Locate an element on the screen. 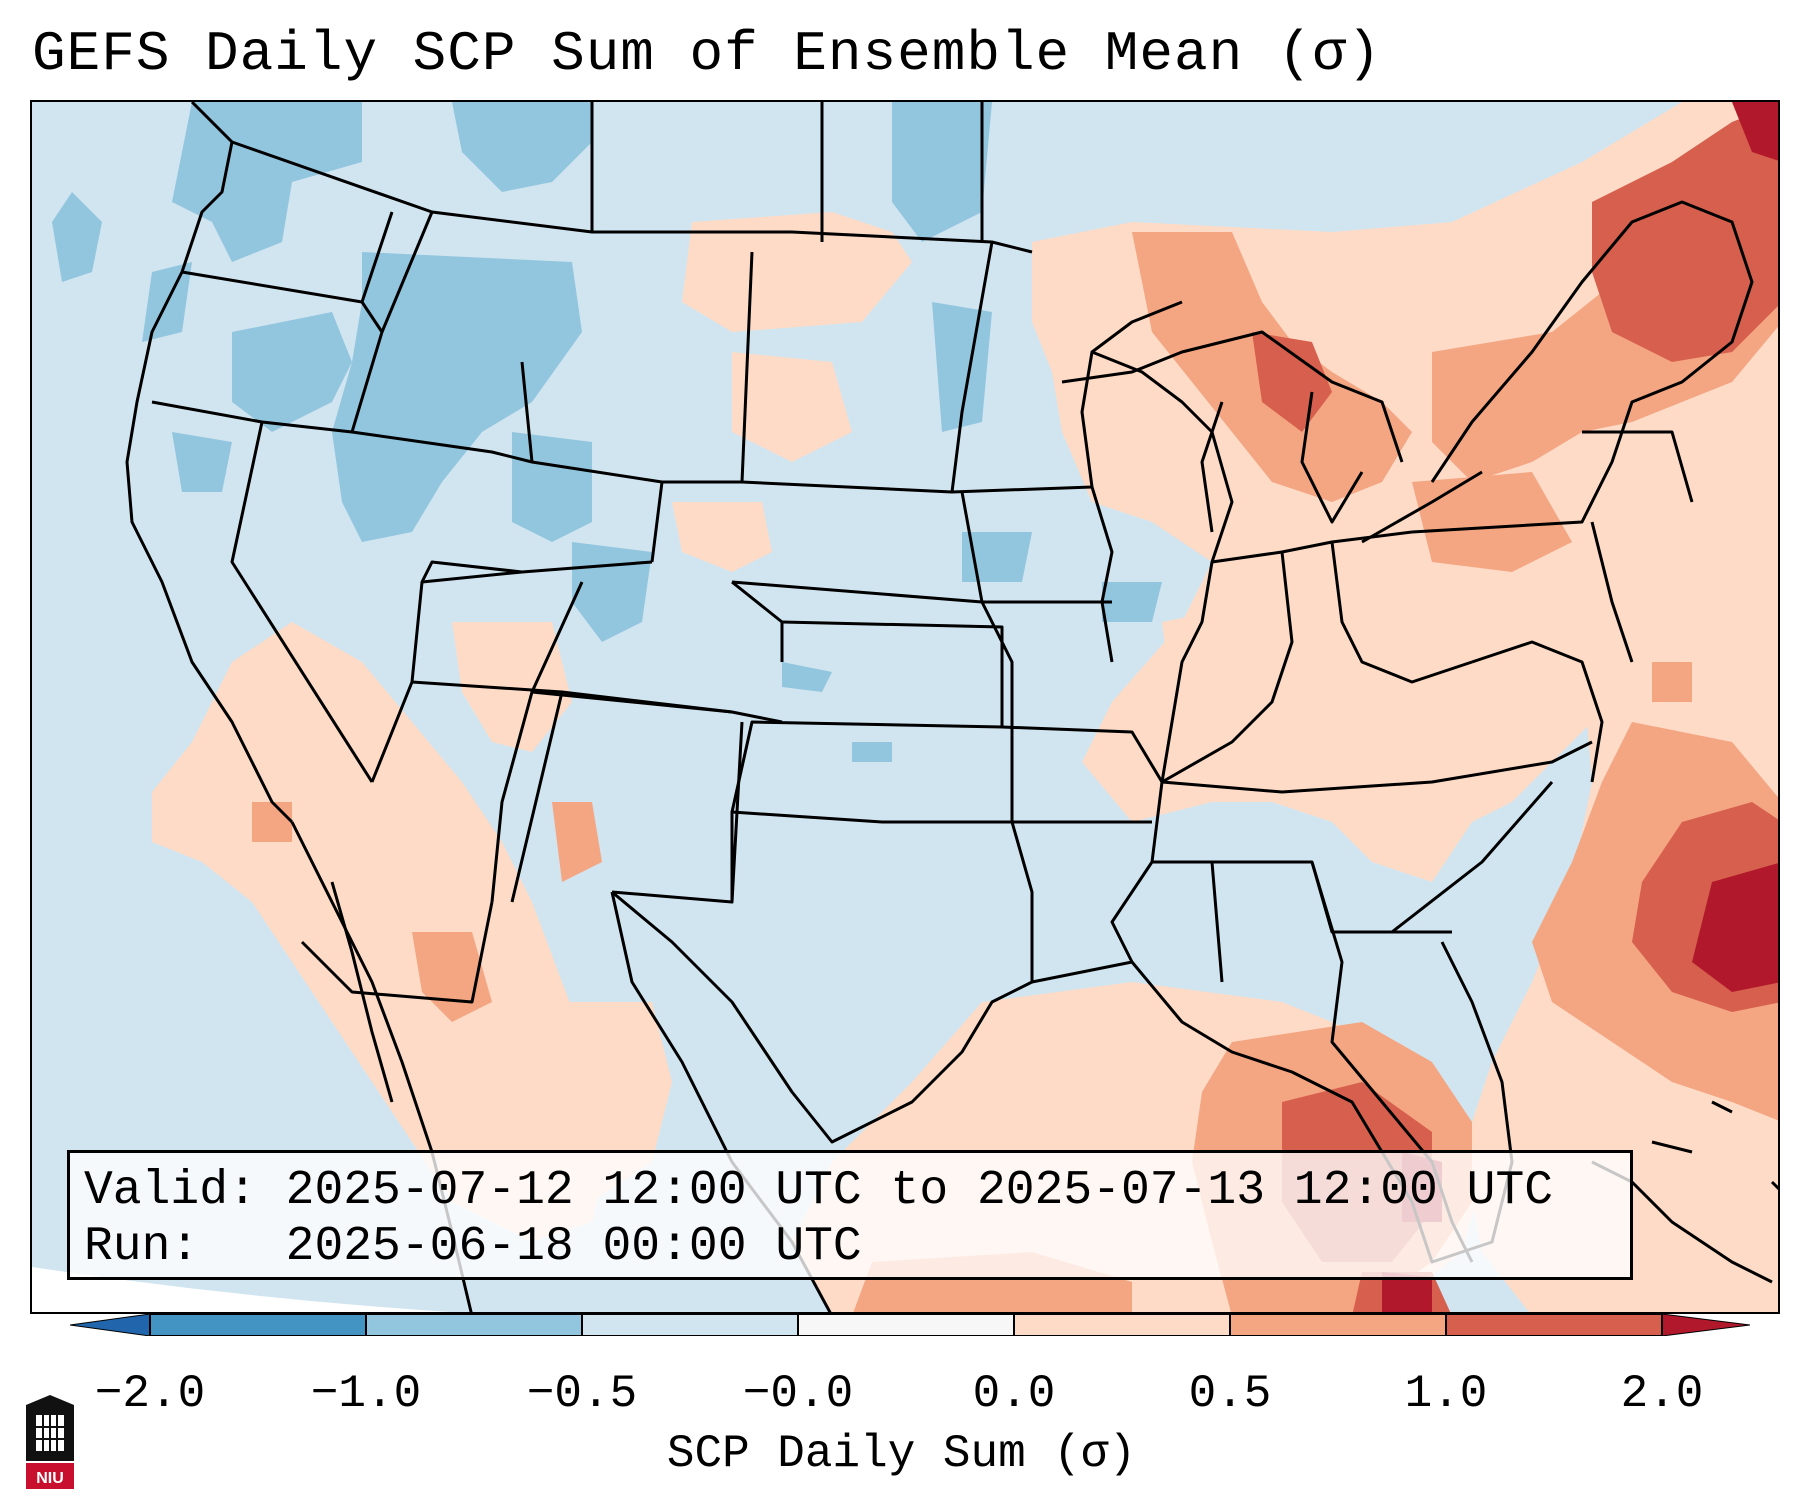 The height and width of the screenshot is (1506, 1803). colorbar-tick: 2.0 is located at coordinates (1662, 1394).